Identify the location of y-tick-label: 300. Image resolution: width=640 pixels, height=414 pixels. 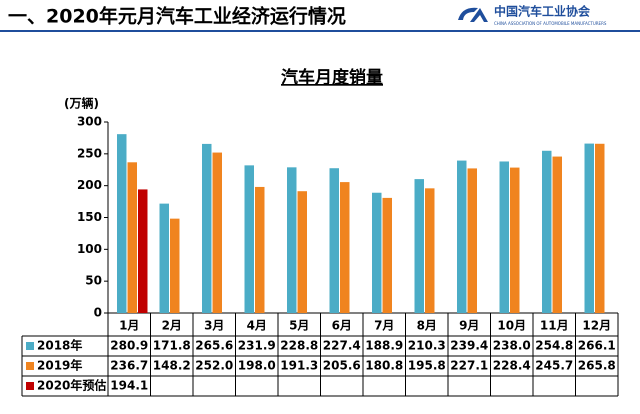
(89, 122).